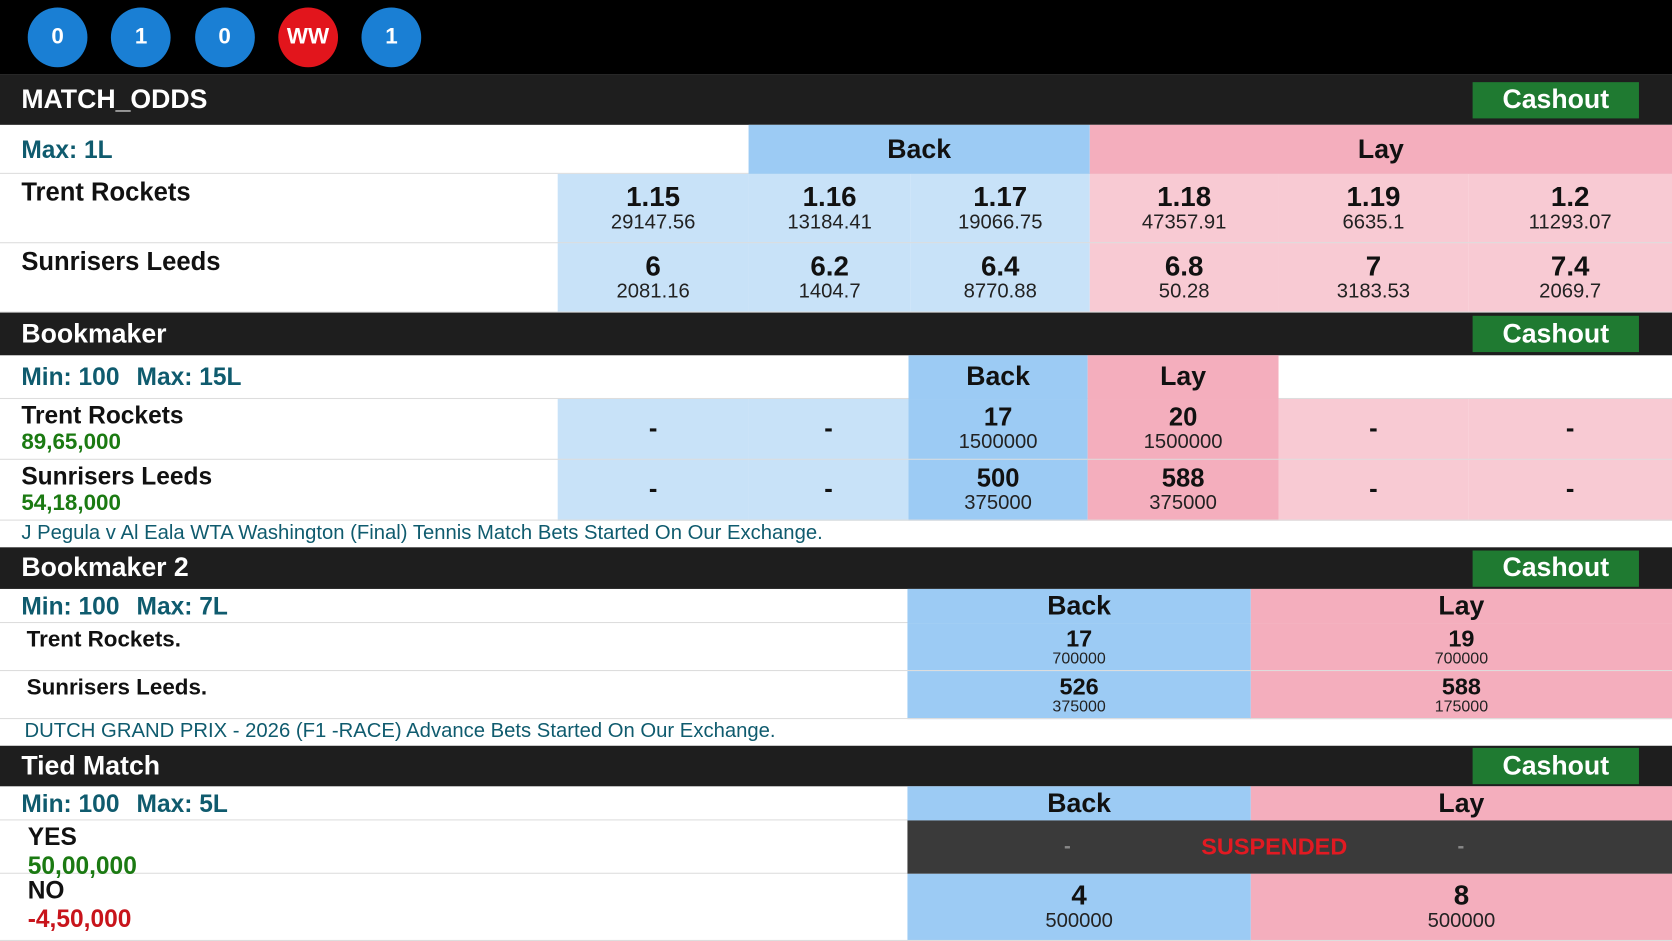  I want to click on odds-price: 6.4, so click(1000, 266).